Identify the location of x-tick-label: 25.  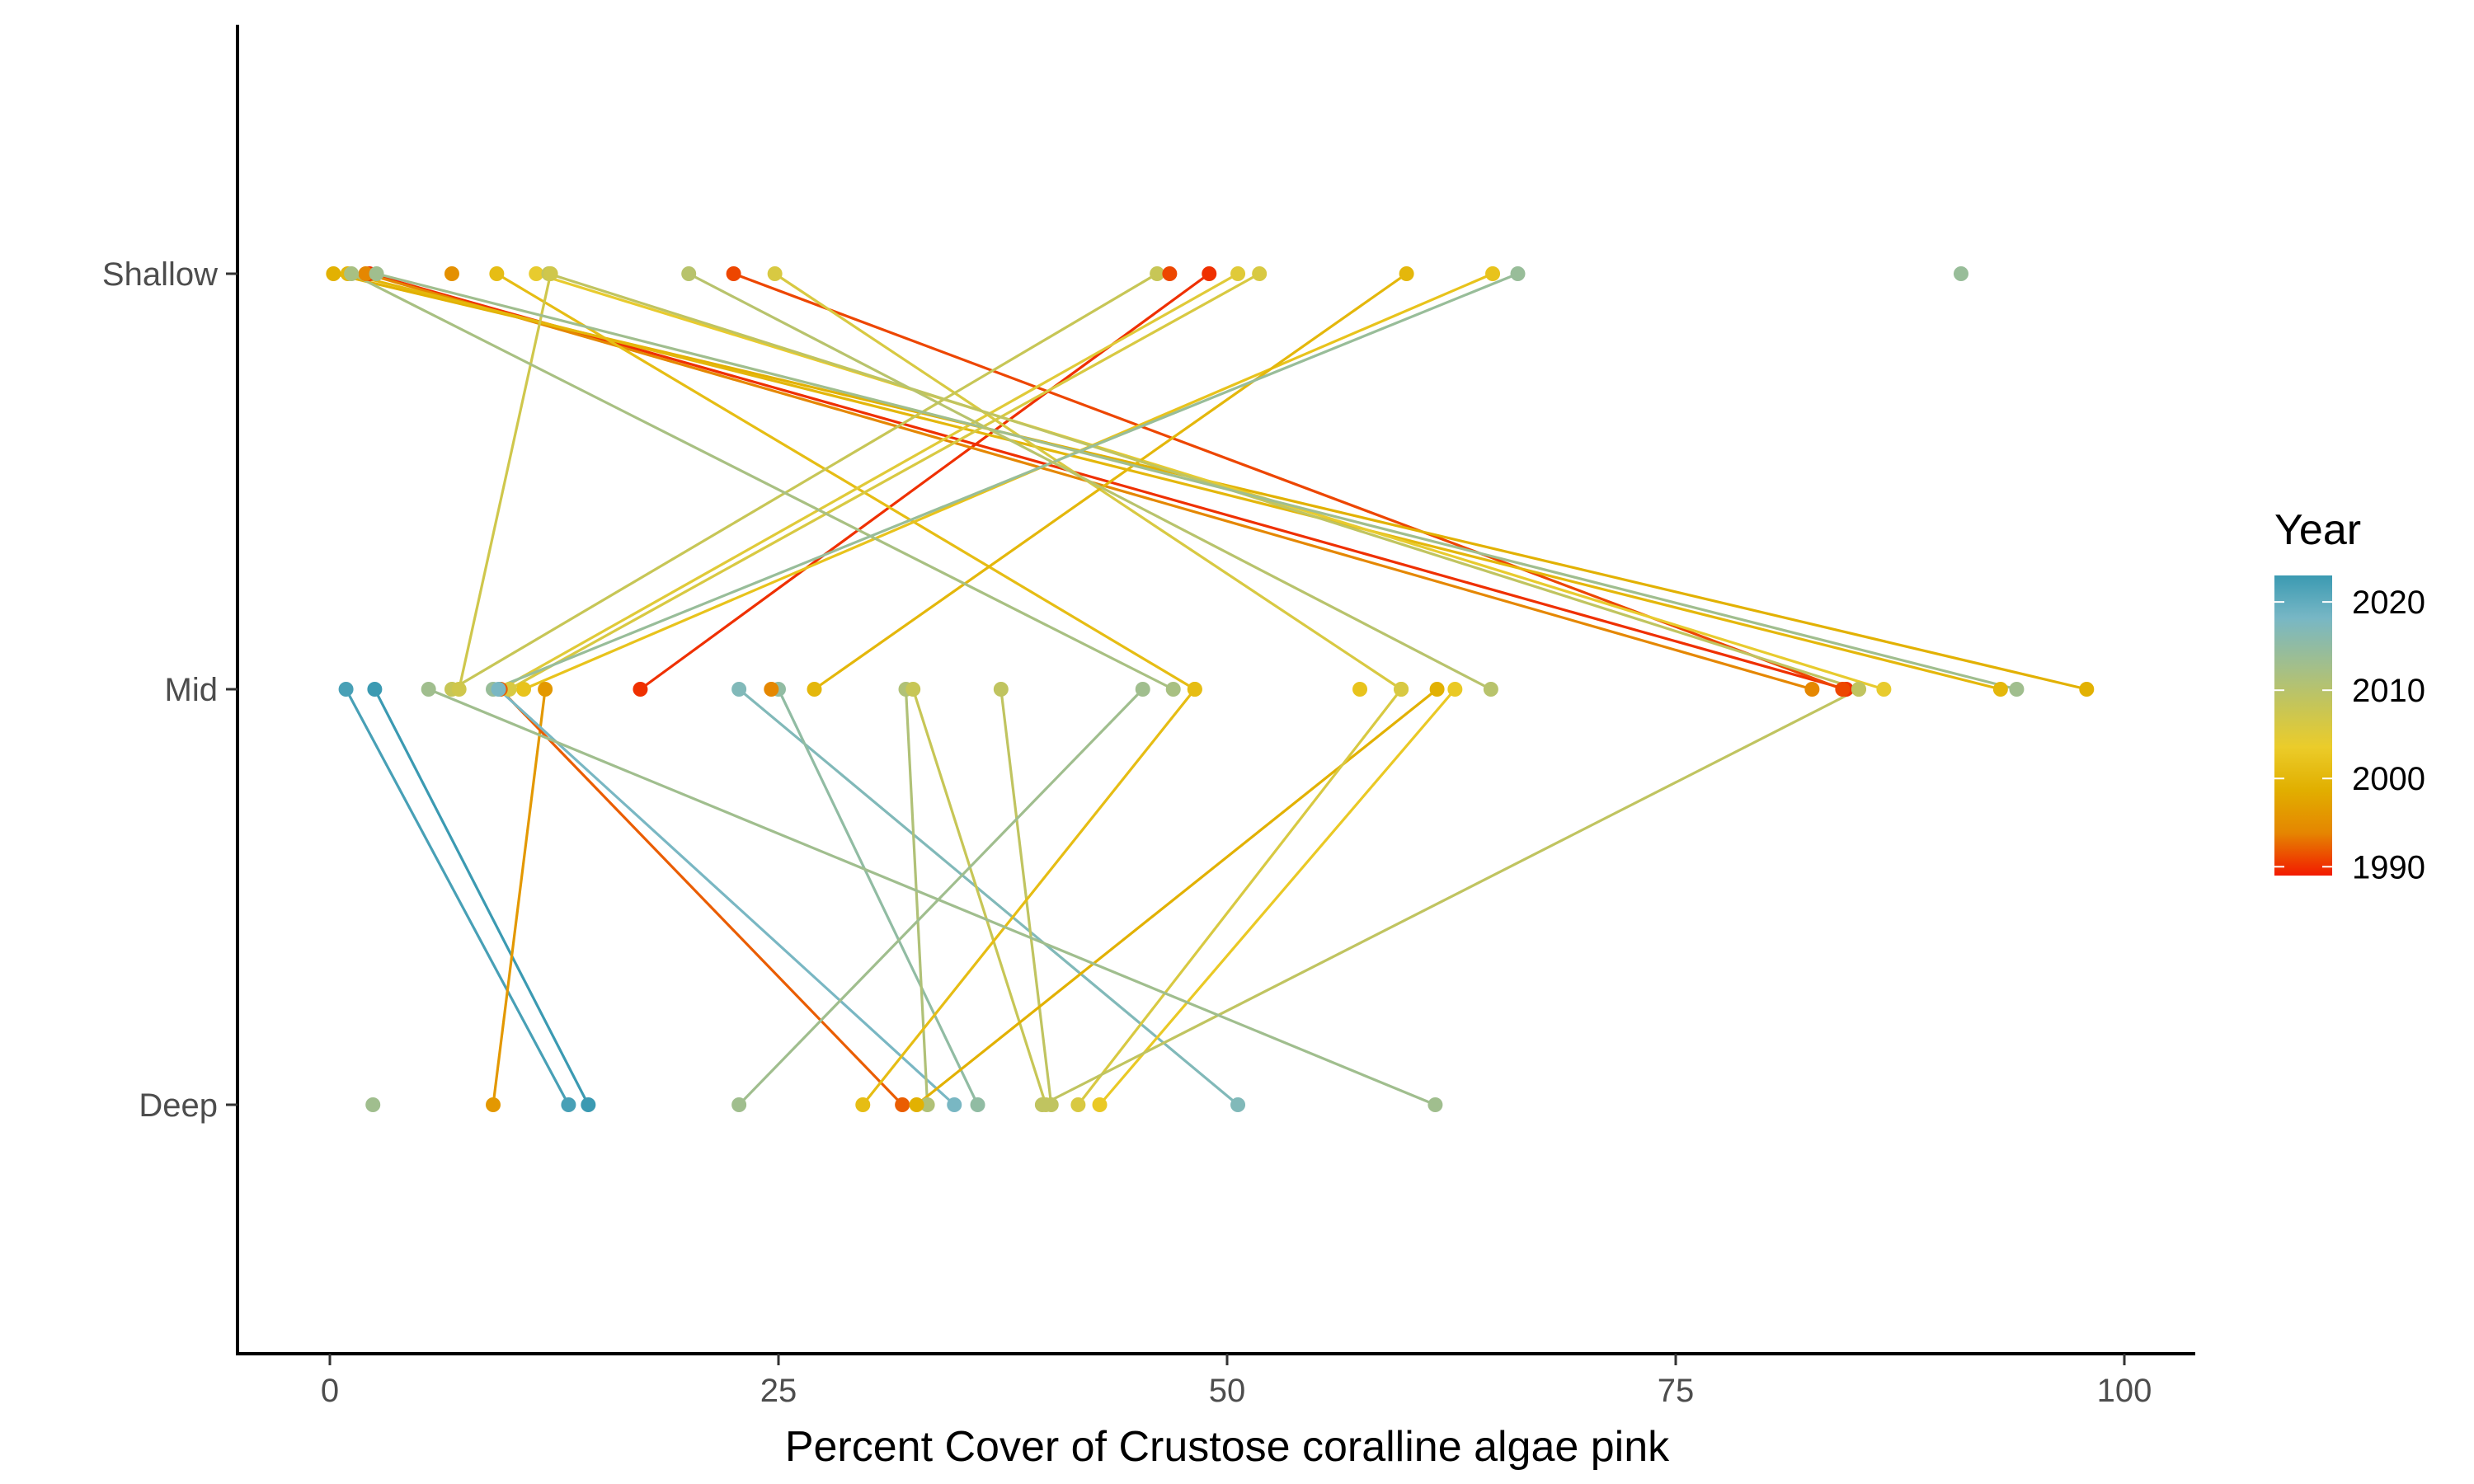
(778, 1391).